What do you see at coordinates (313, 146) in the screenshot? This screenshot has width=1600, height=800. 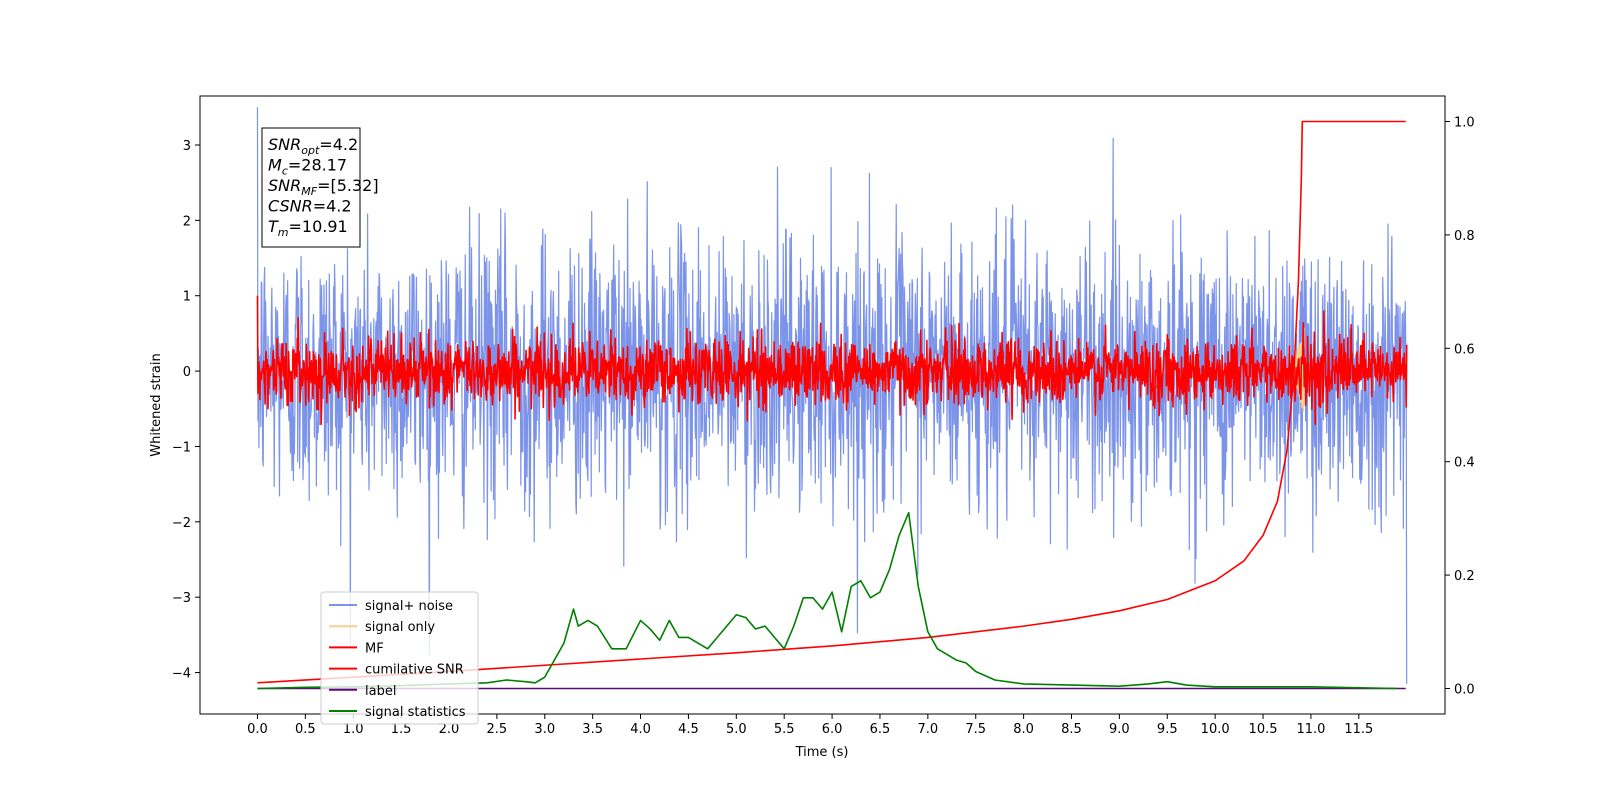 I see `annotation-line: SNRopt=4.2` at bounding box center [313, 146].